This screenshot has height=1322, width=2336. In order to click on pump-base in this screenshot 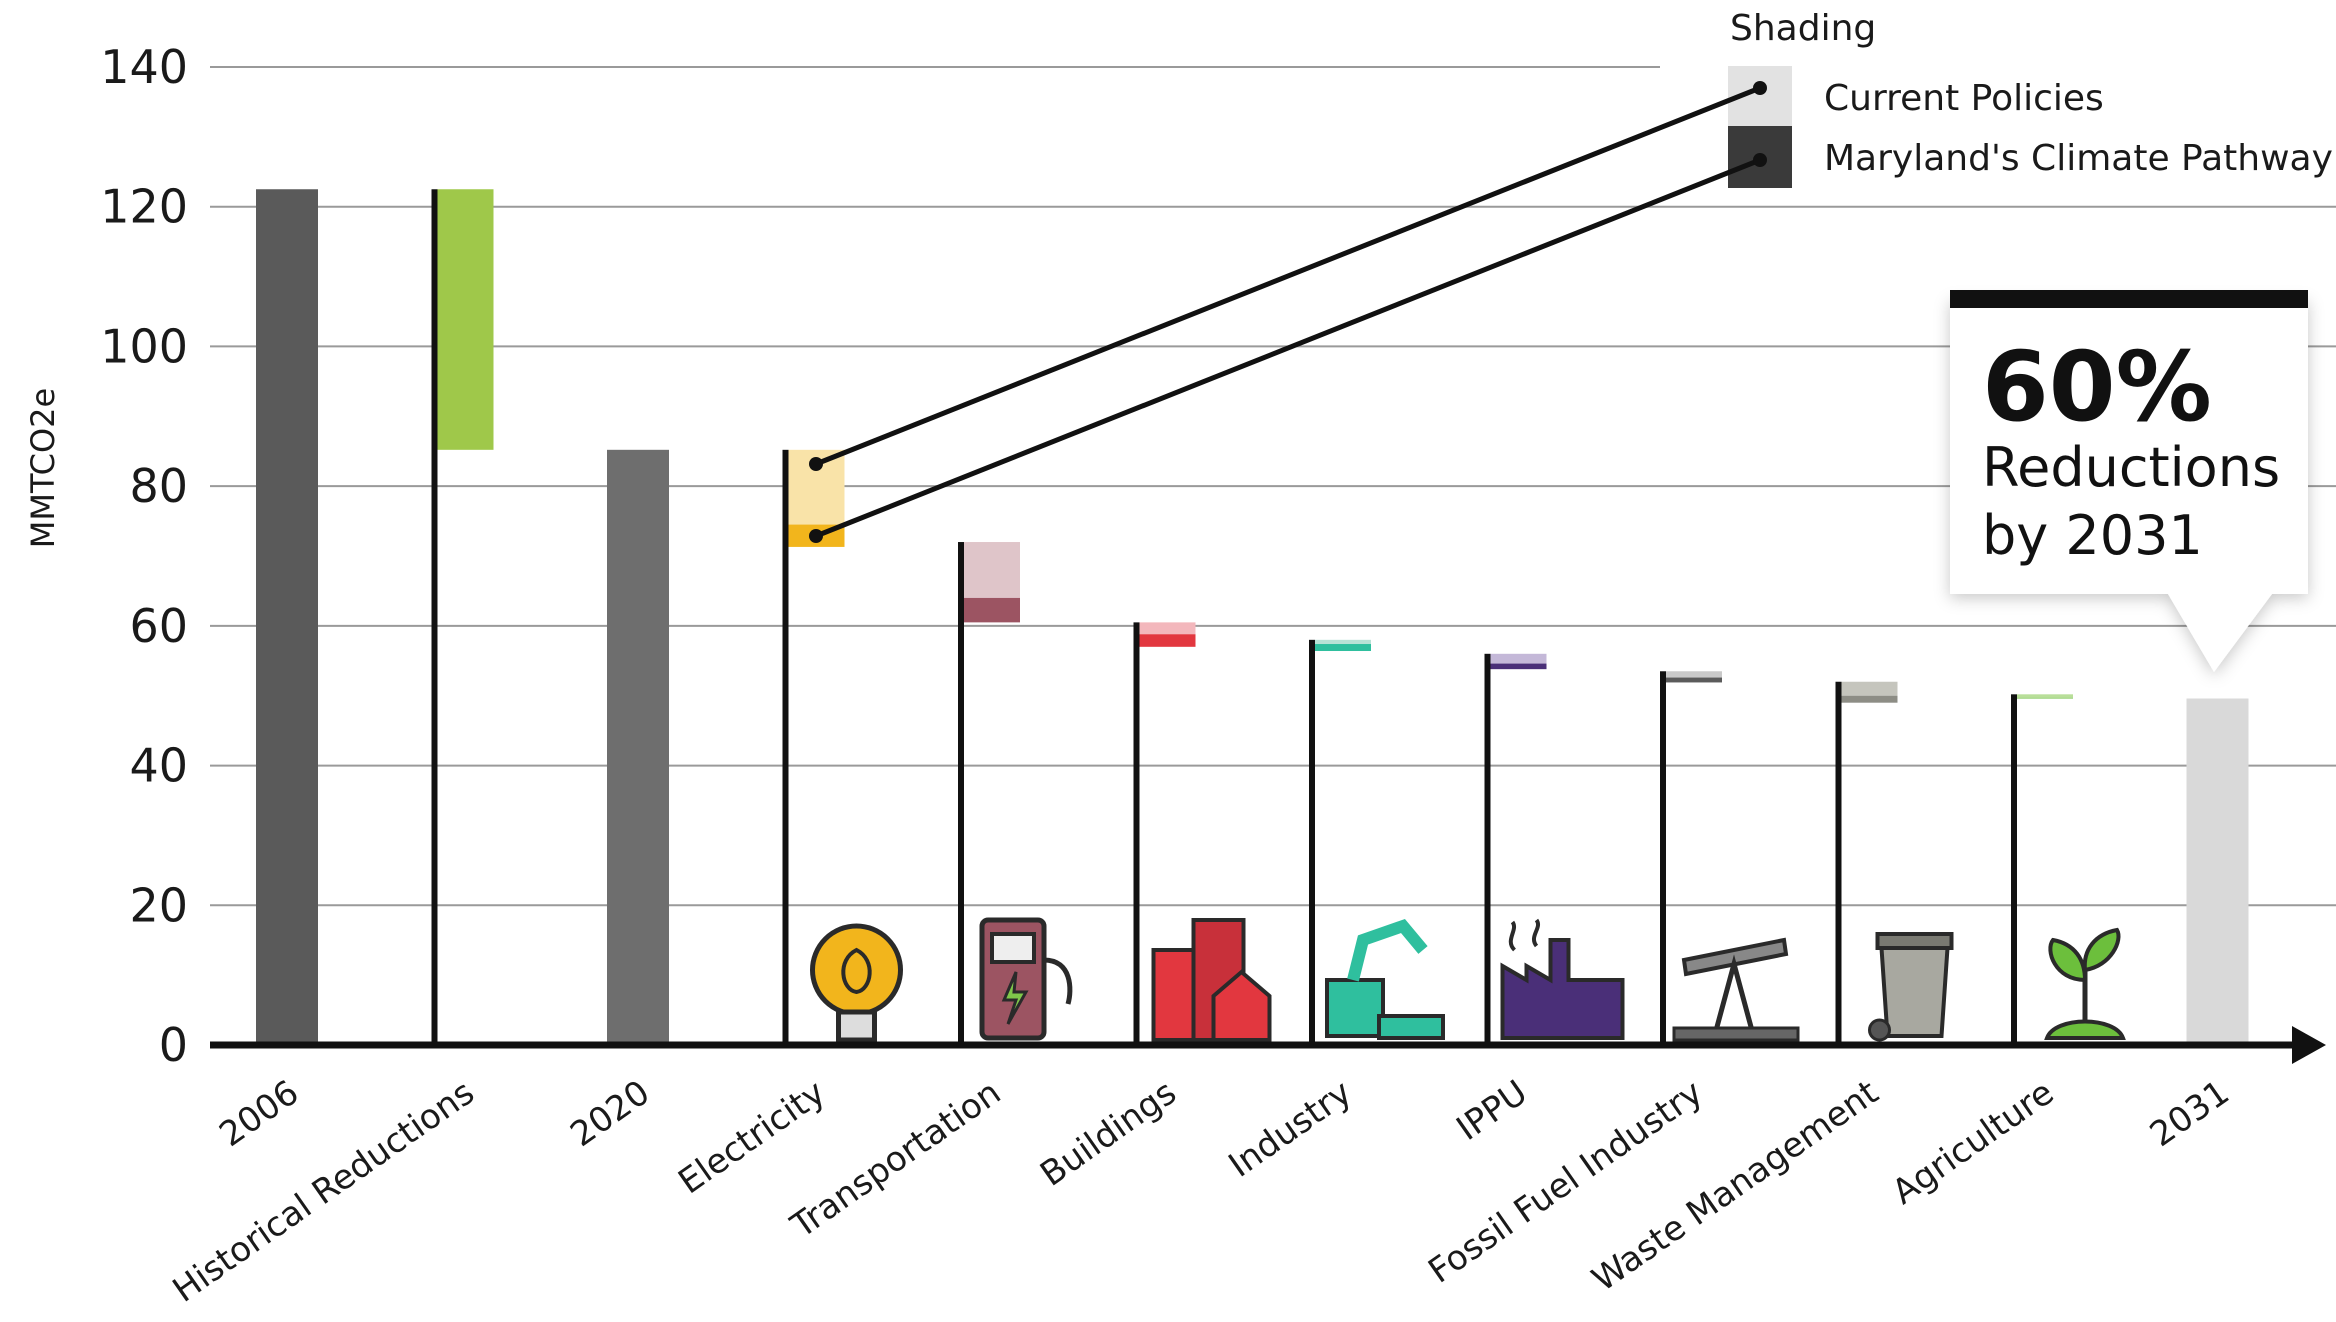, I will do `click(1736, 1034)`.